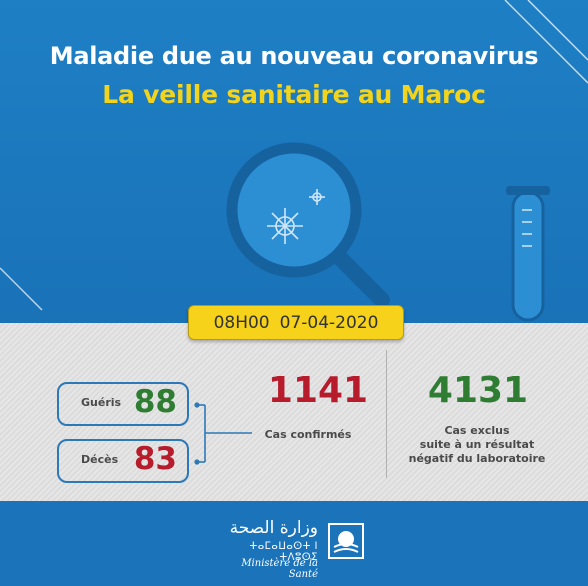 The image size is (588, 586). What do you see at coordinates (546, 42) in the screenshot?
I see `diagonal-lines-top-right` at bounding box center [546, 42].